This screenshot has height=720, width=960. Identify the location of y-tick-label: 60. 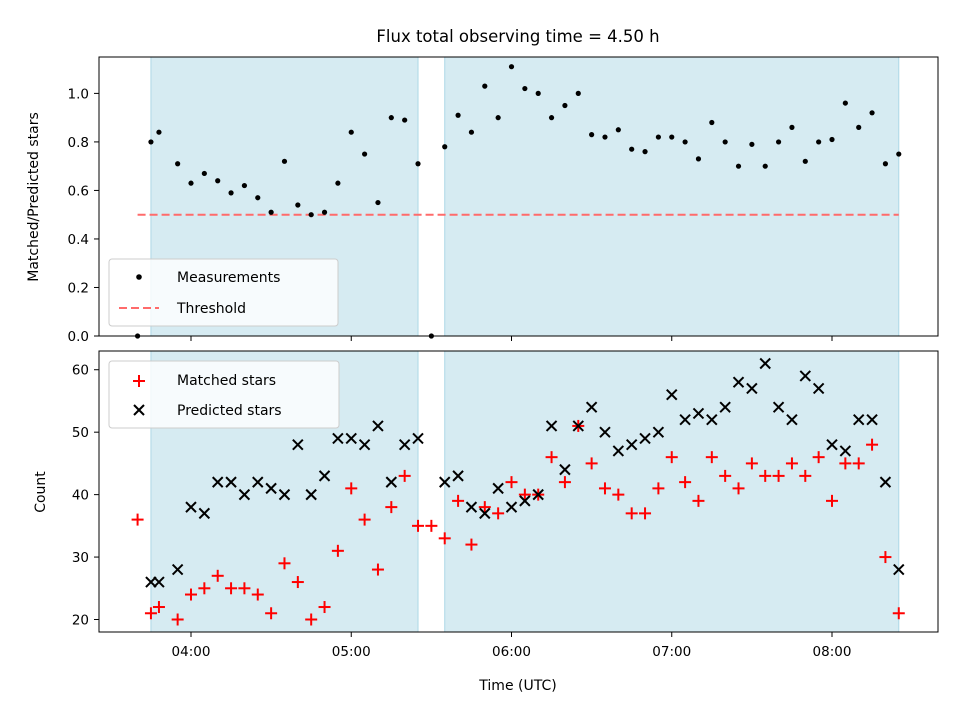
(80, 371).